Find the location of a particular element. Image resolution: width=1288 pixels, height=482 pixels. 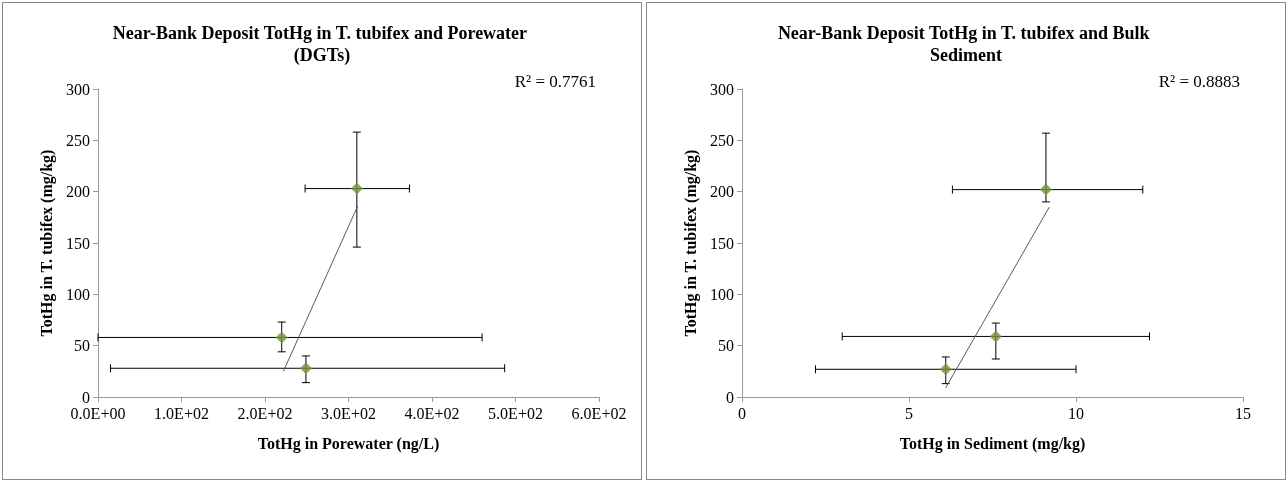

x-tick-label: 4.0E+02 is located at coordinates (432, 413).